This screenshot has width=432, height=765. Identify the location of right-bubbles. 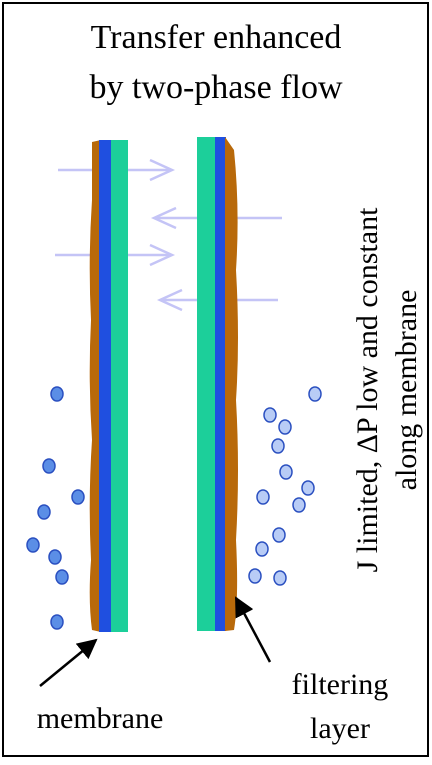
(285, 486).